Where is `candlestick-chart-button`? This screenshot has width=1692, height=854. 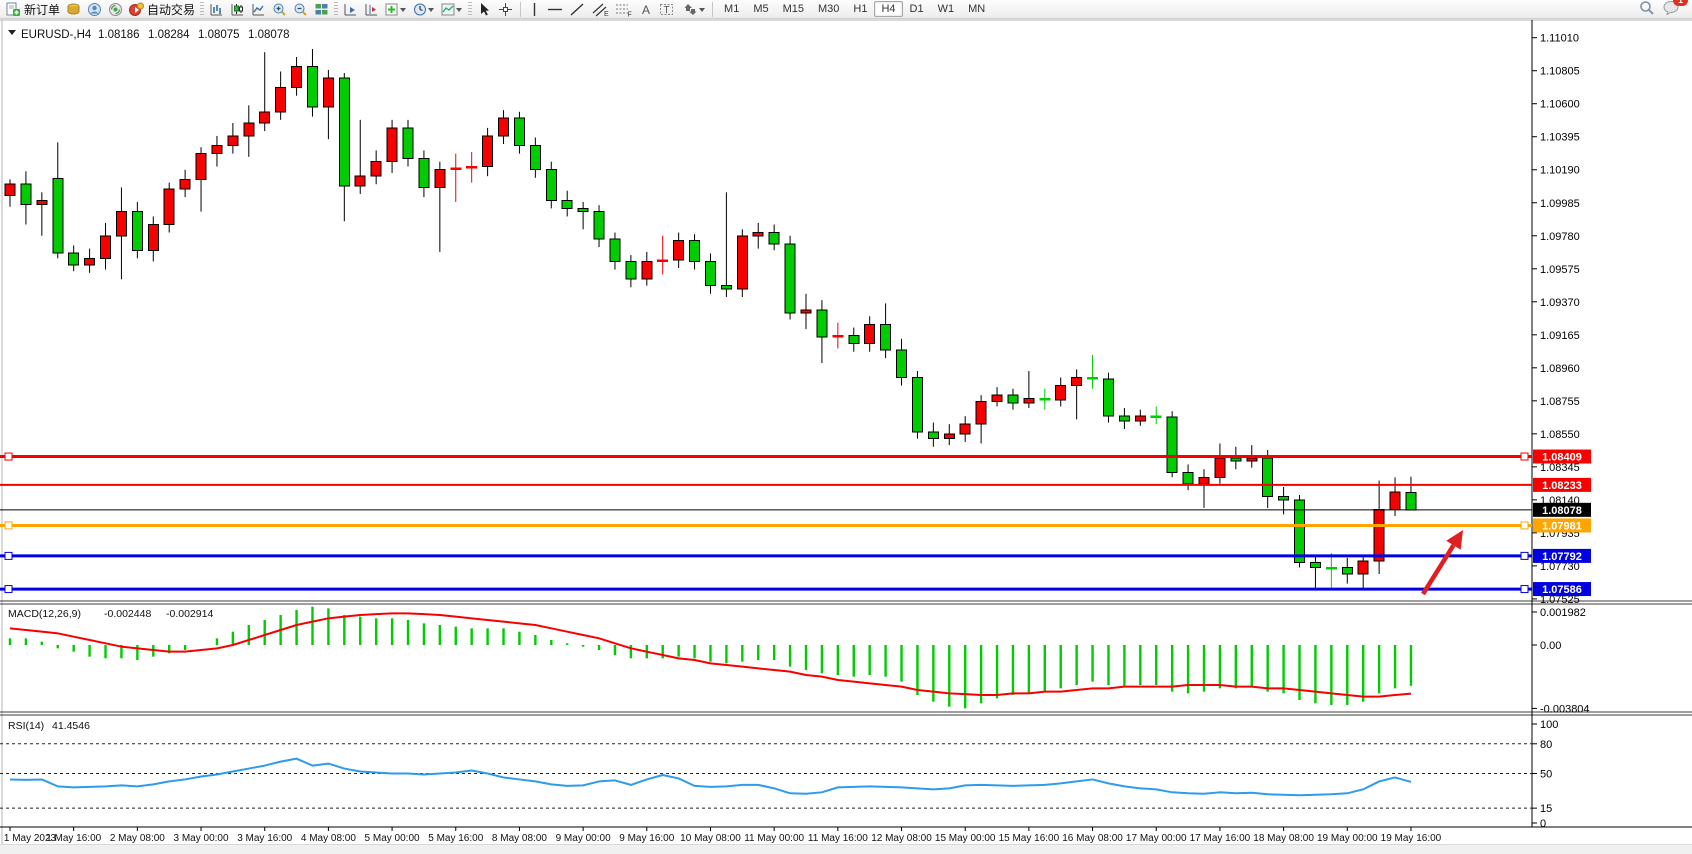 candlestick-chart-button is located at coordinates (237, 9).